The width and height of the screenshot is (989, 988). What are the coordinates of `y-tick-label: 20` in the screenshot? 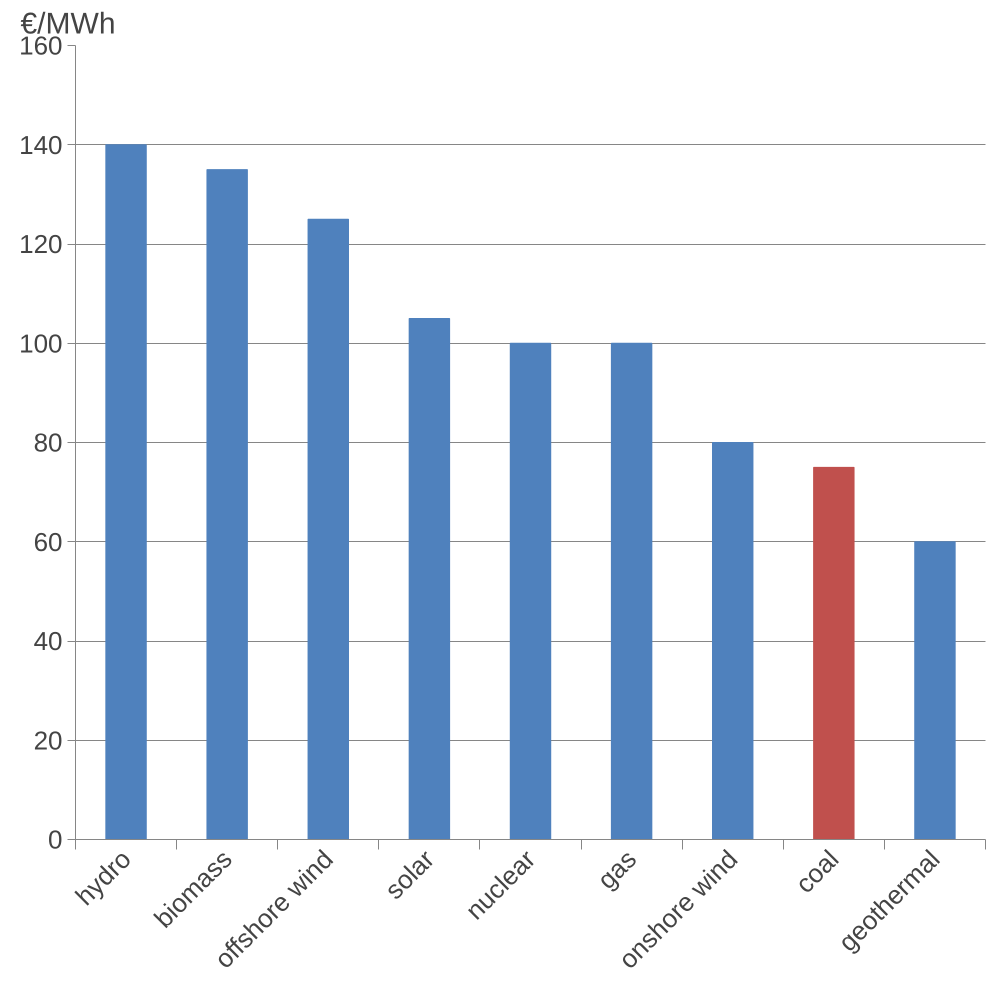 It's located at (48, 740).